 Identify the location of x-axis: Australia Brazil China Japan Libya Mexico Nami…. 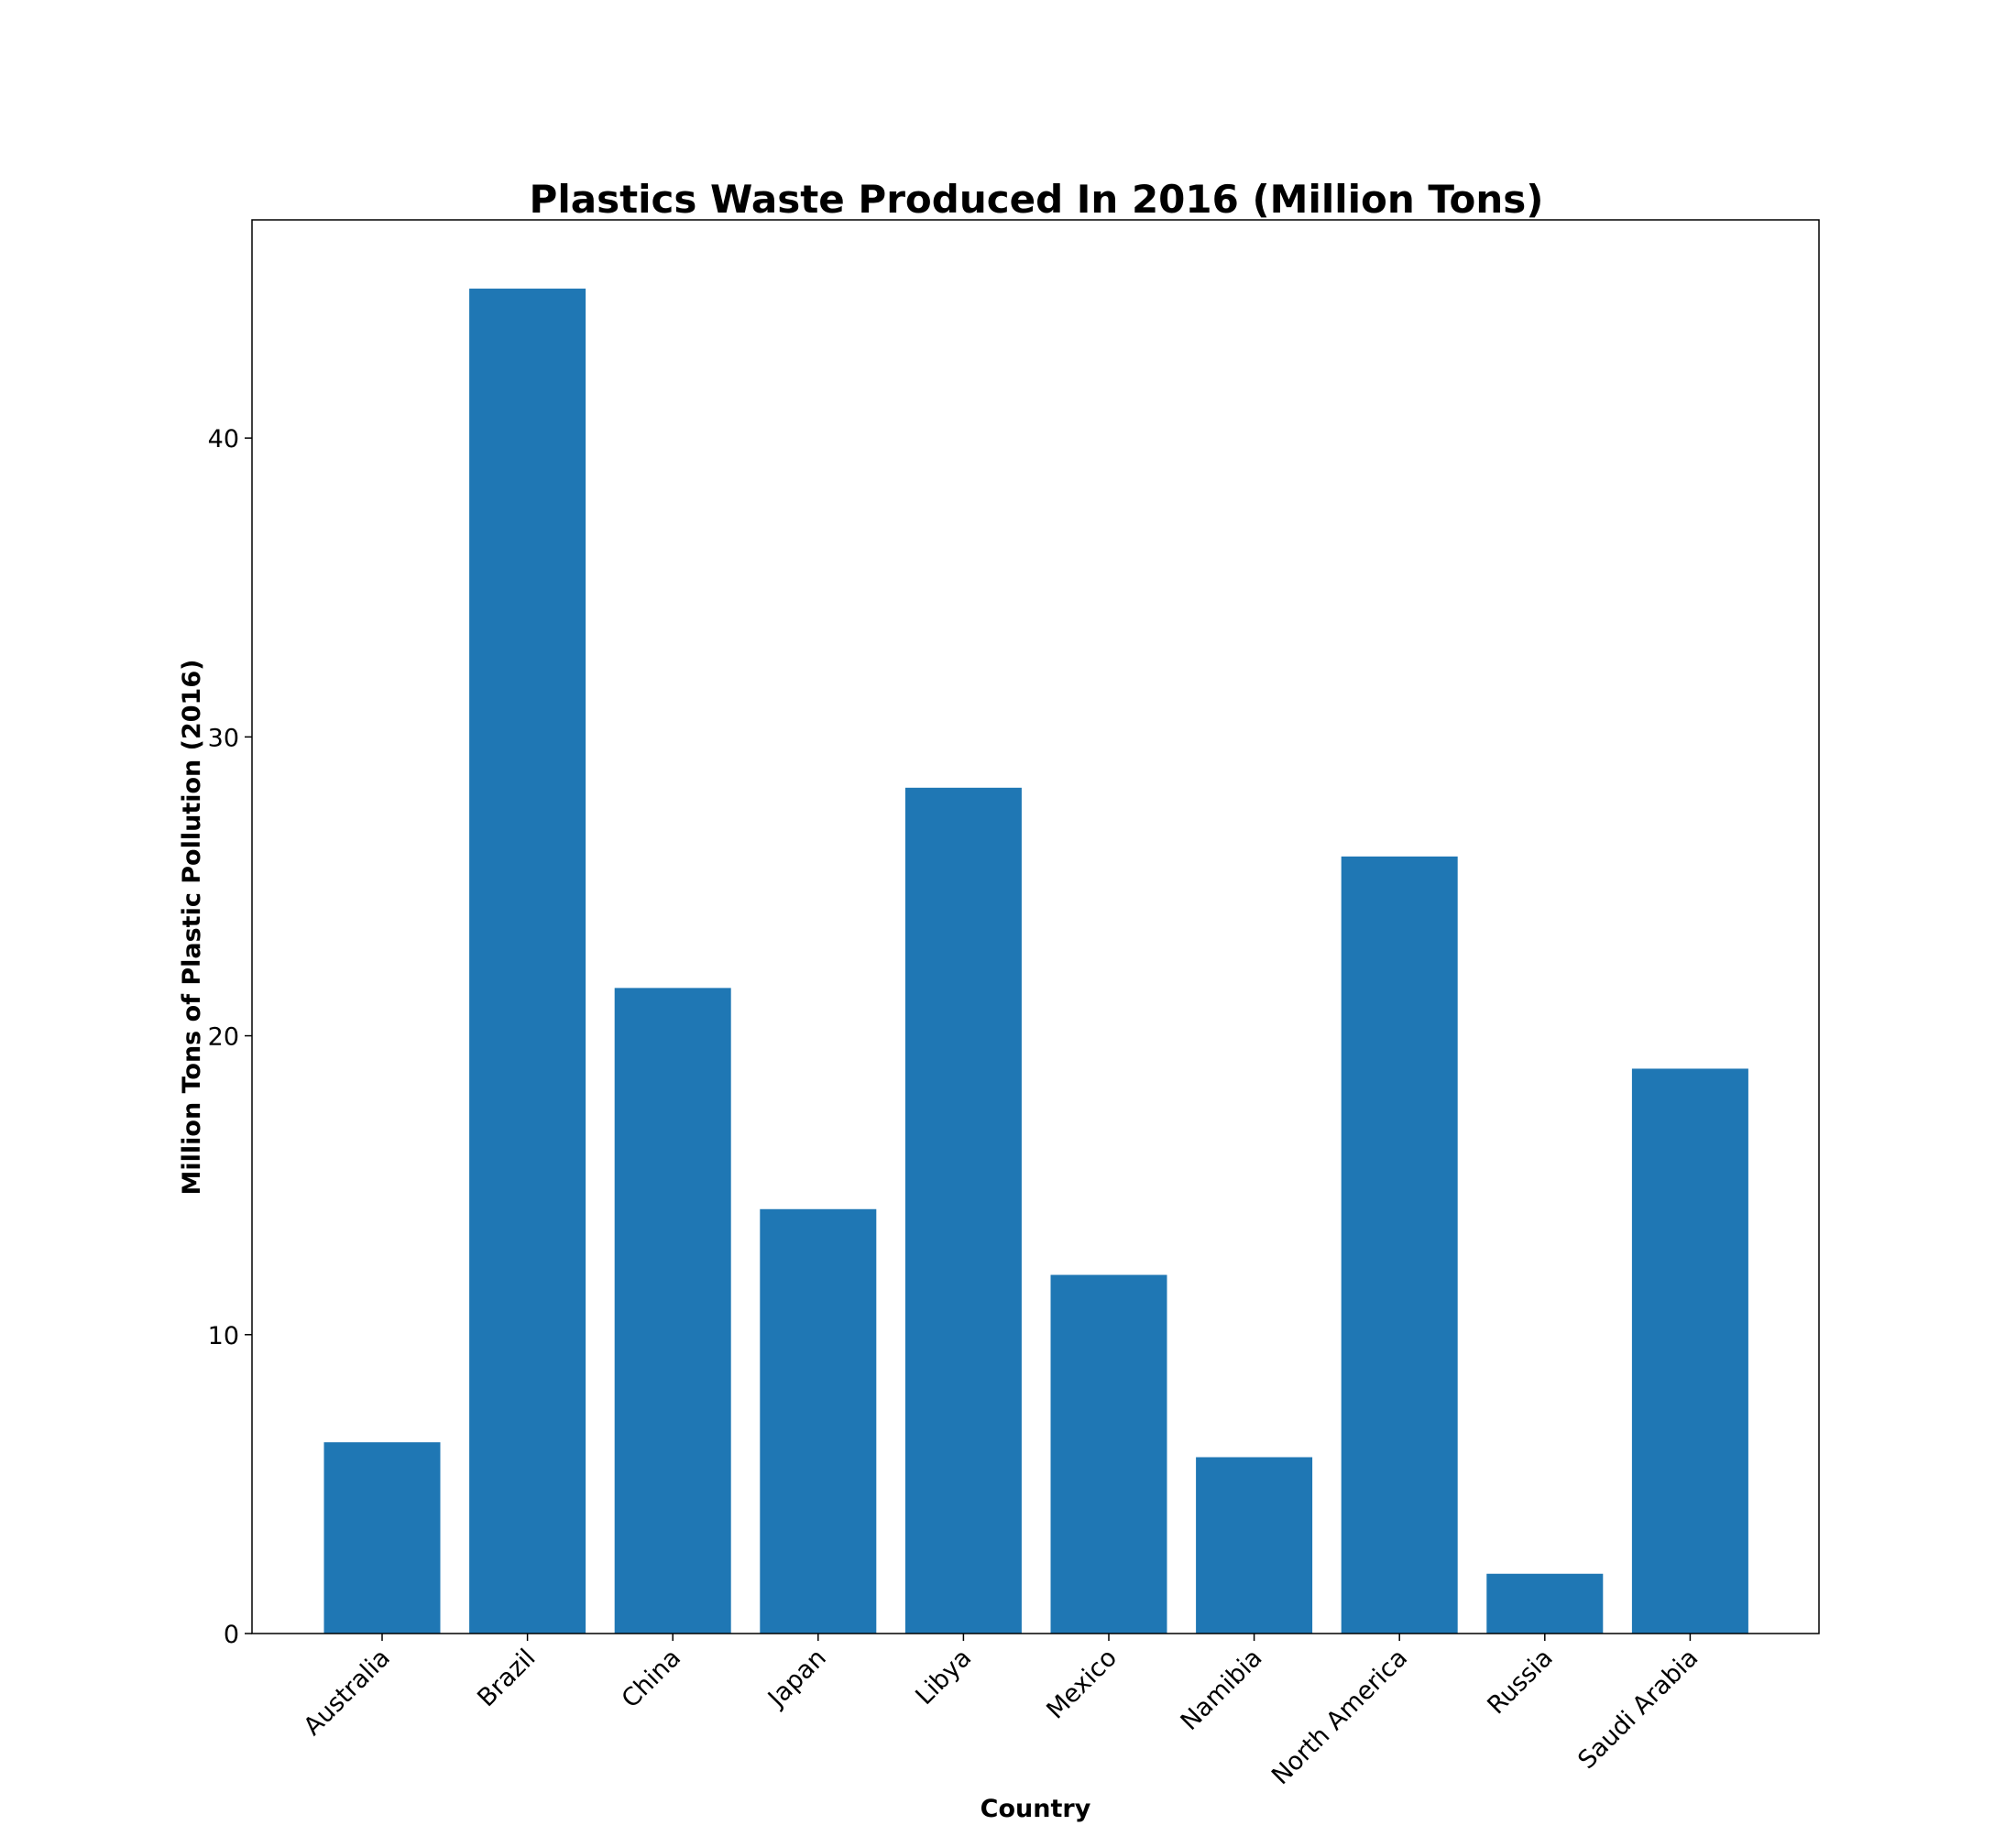
(1001, 1712).